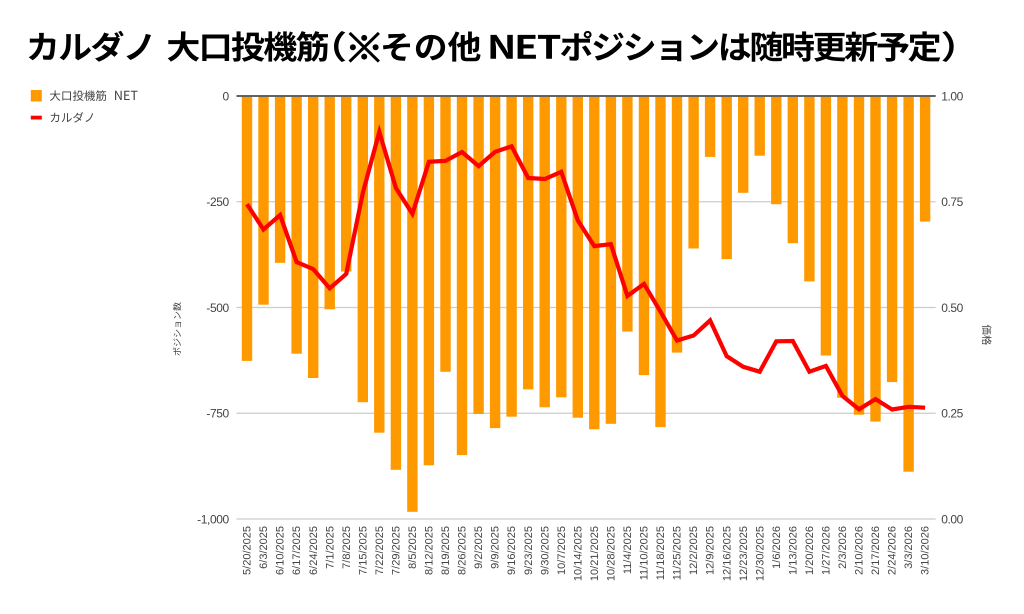 The image size is (1024, 614). I want to click on svg-text: 11/10/2025, so click(645, 553).